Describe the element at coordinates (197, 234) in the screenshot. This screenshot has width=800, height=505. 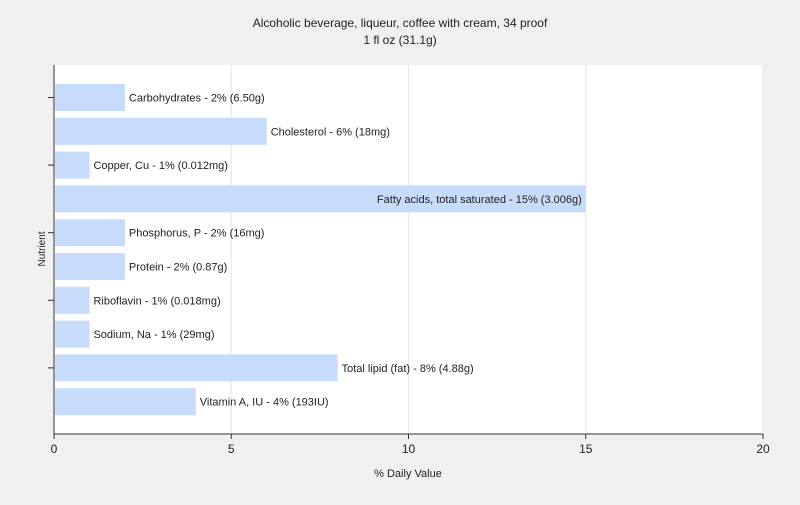
I see `bar-data-label: Phosphorus, P - 2% (16mg)` at that location.